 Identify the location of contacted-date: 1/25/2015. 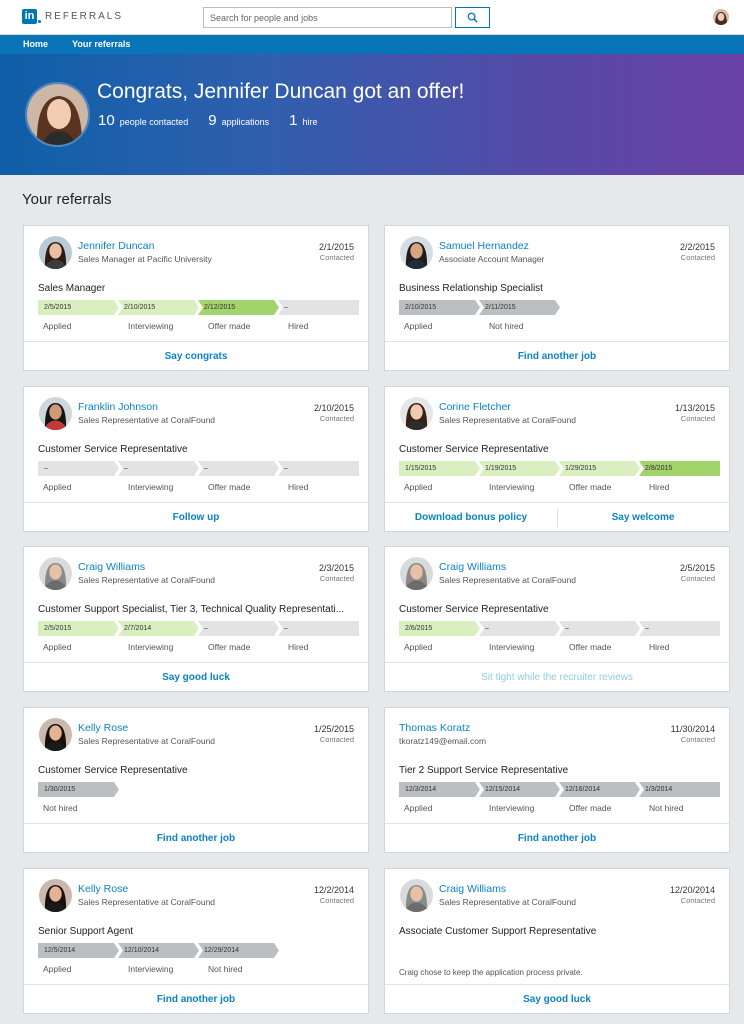
(333, 729).